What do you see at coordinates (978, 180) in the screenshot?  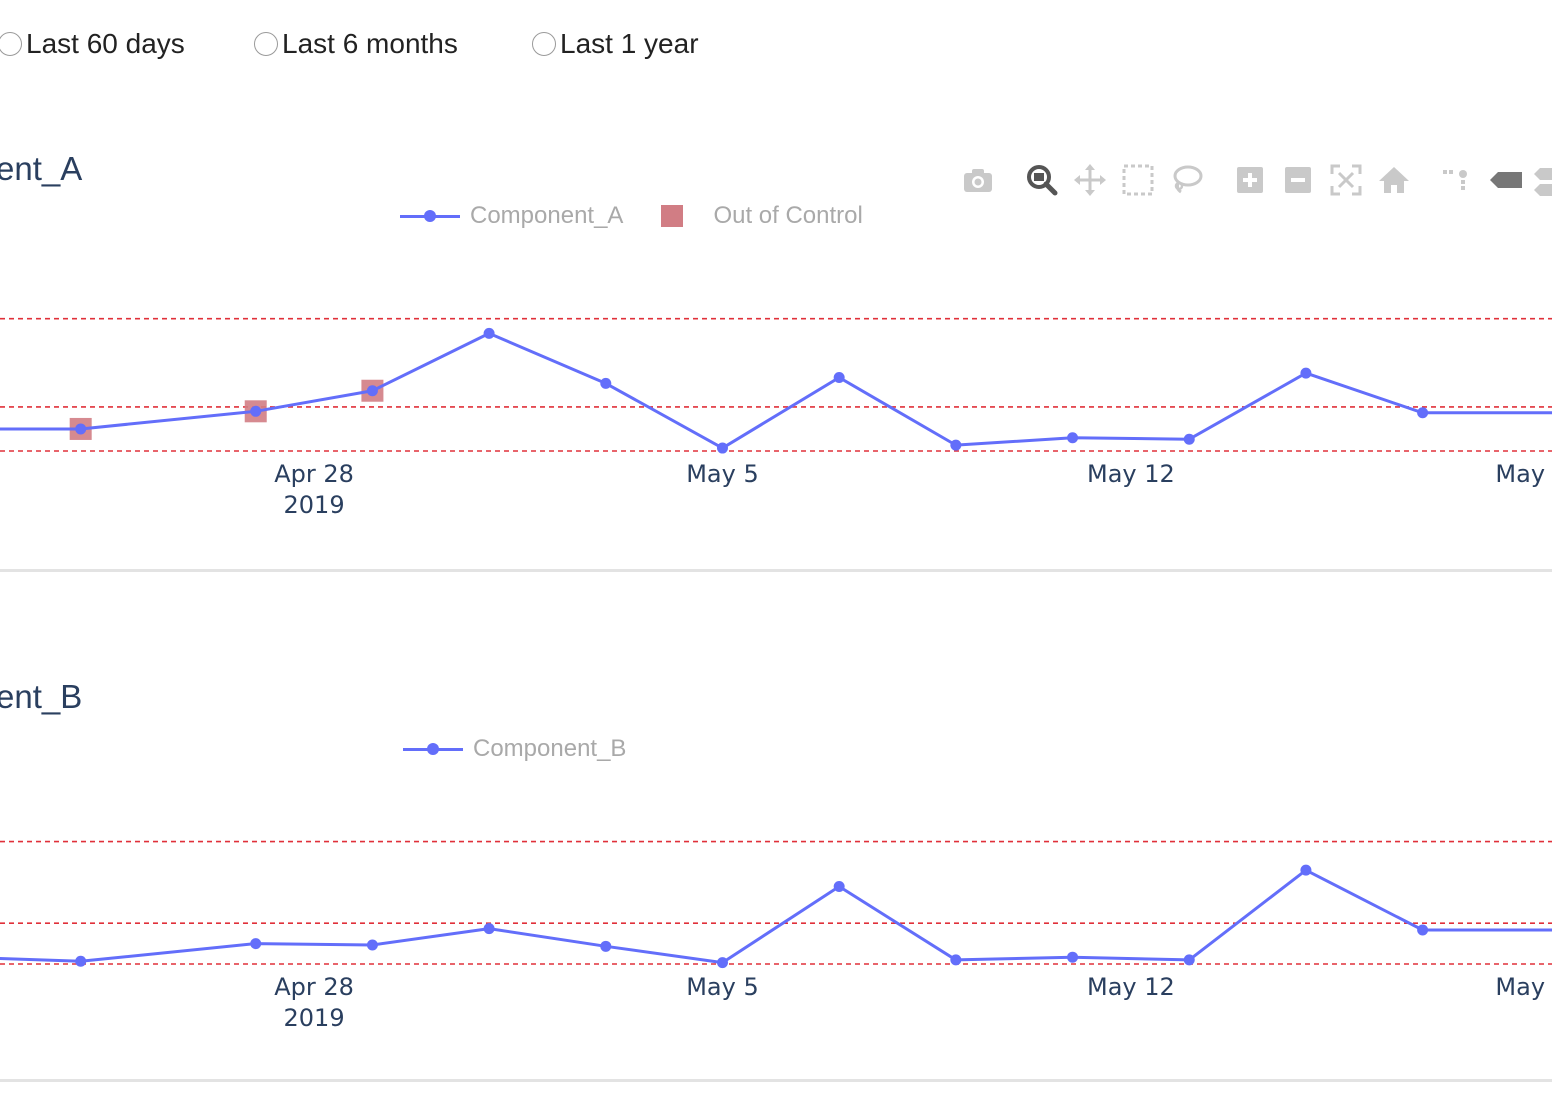 I see `camera-icon` at bounding box center [978, 180].